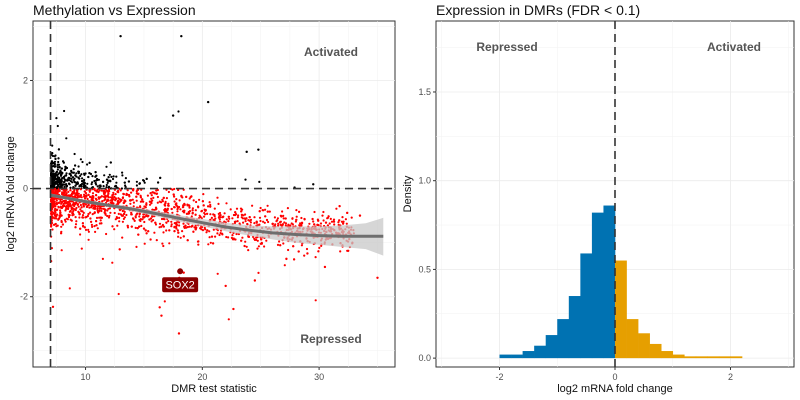 The width and height of the screenshot is (800, 400). Describe the element at coordinates (25, 80) in the screenshot. I see `y-tick-label: 2` at that location.